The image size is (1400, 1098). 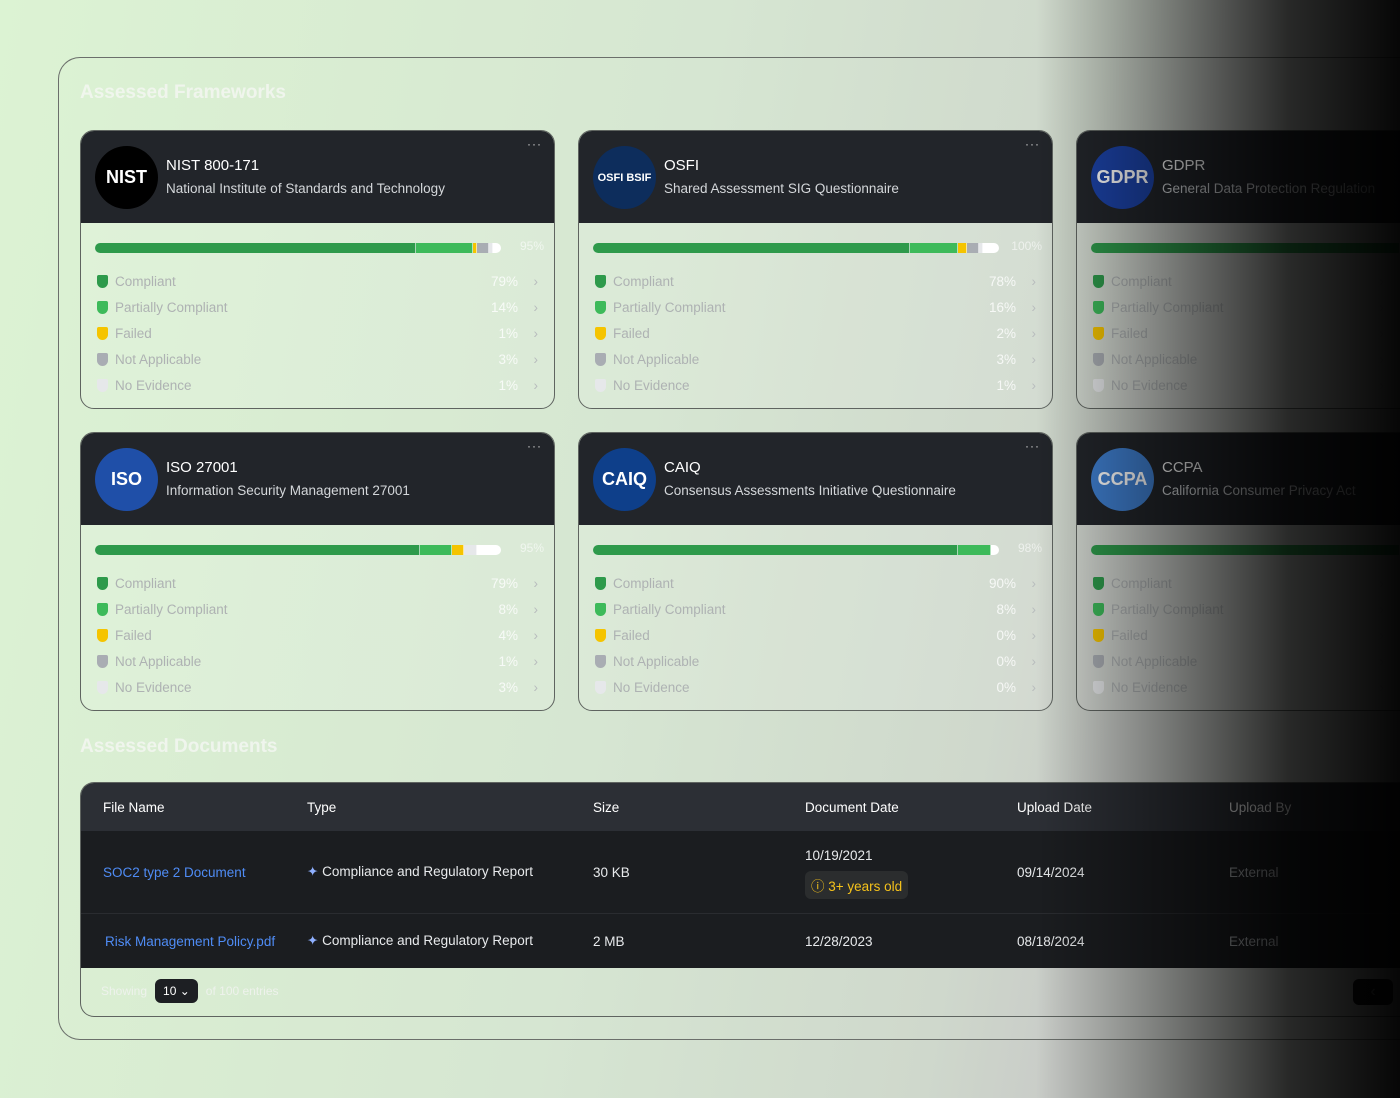 What do you see at coordinates (1002, 583) in the screenshot?
I see `status-percent: 90%` at bounding box center [1002, 583].